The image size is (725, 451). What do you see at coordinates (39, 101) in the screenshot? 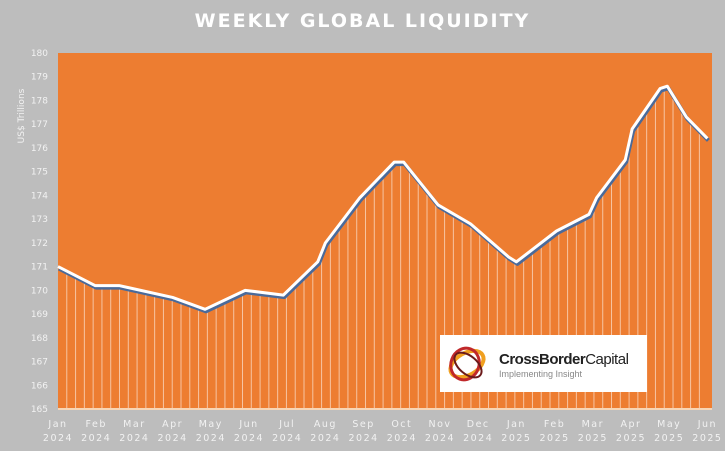
I see `y-tick-label: 178` at bounding box center [39, 101].